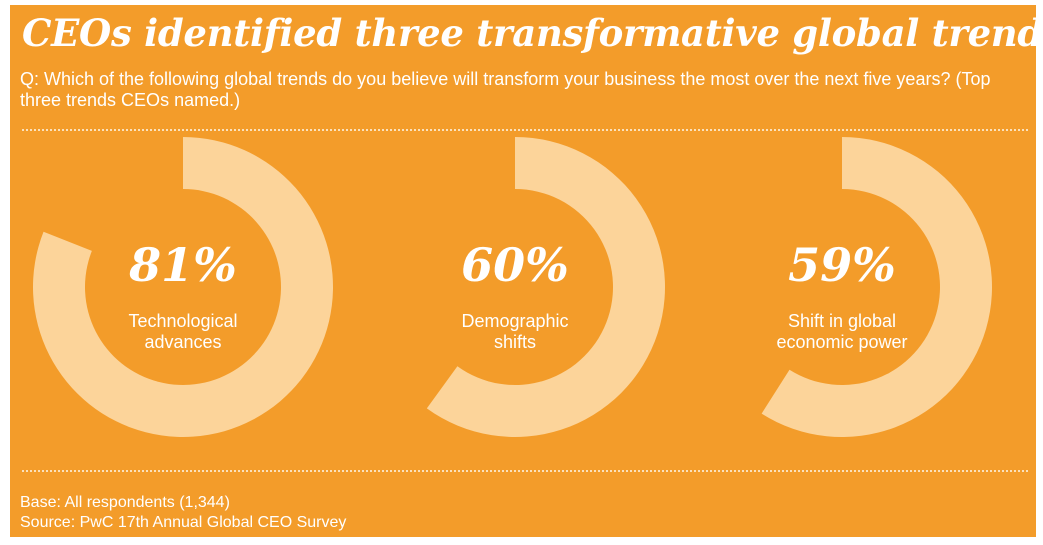  Describe the element at coordinates (515, 342) in the screenshot. I see `donut-category-label: shifts` at that location.